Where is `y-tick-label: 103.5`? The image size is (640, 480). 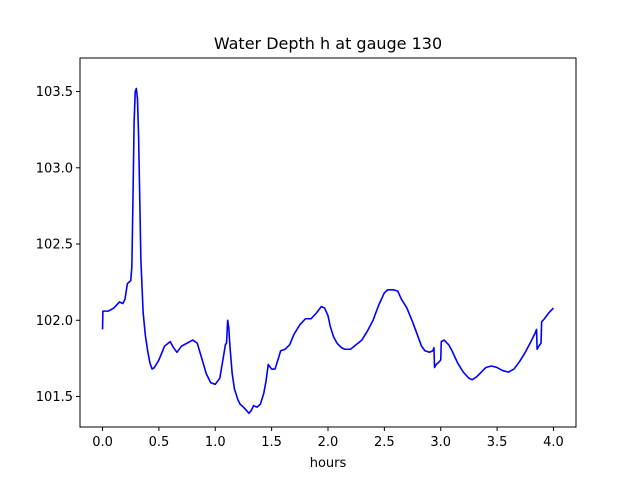
y-tick-label: 103.5 is located at coordinates (54, 92).